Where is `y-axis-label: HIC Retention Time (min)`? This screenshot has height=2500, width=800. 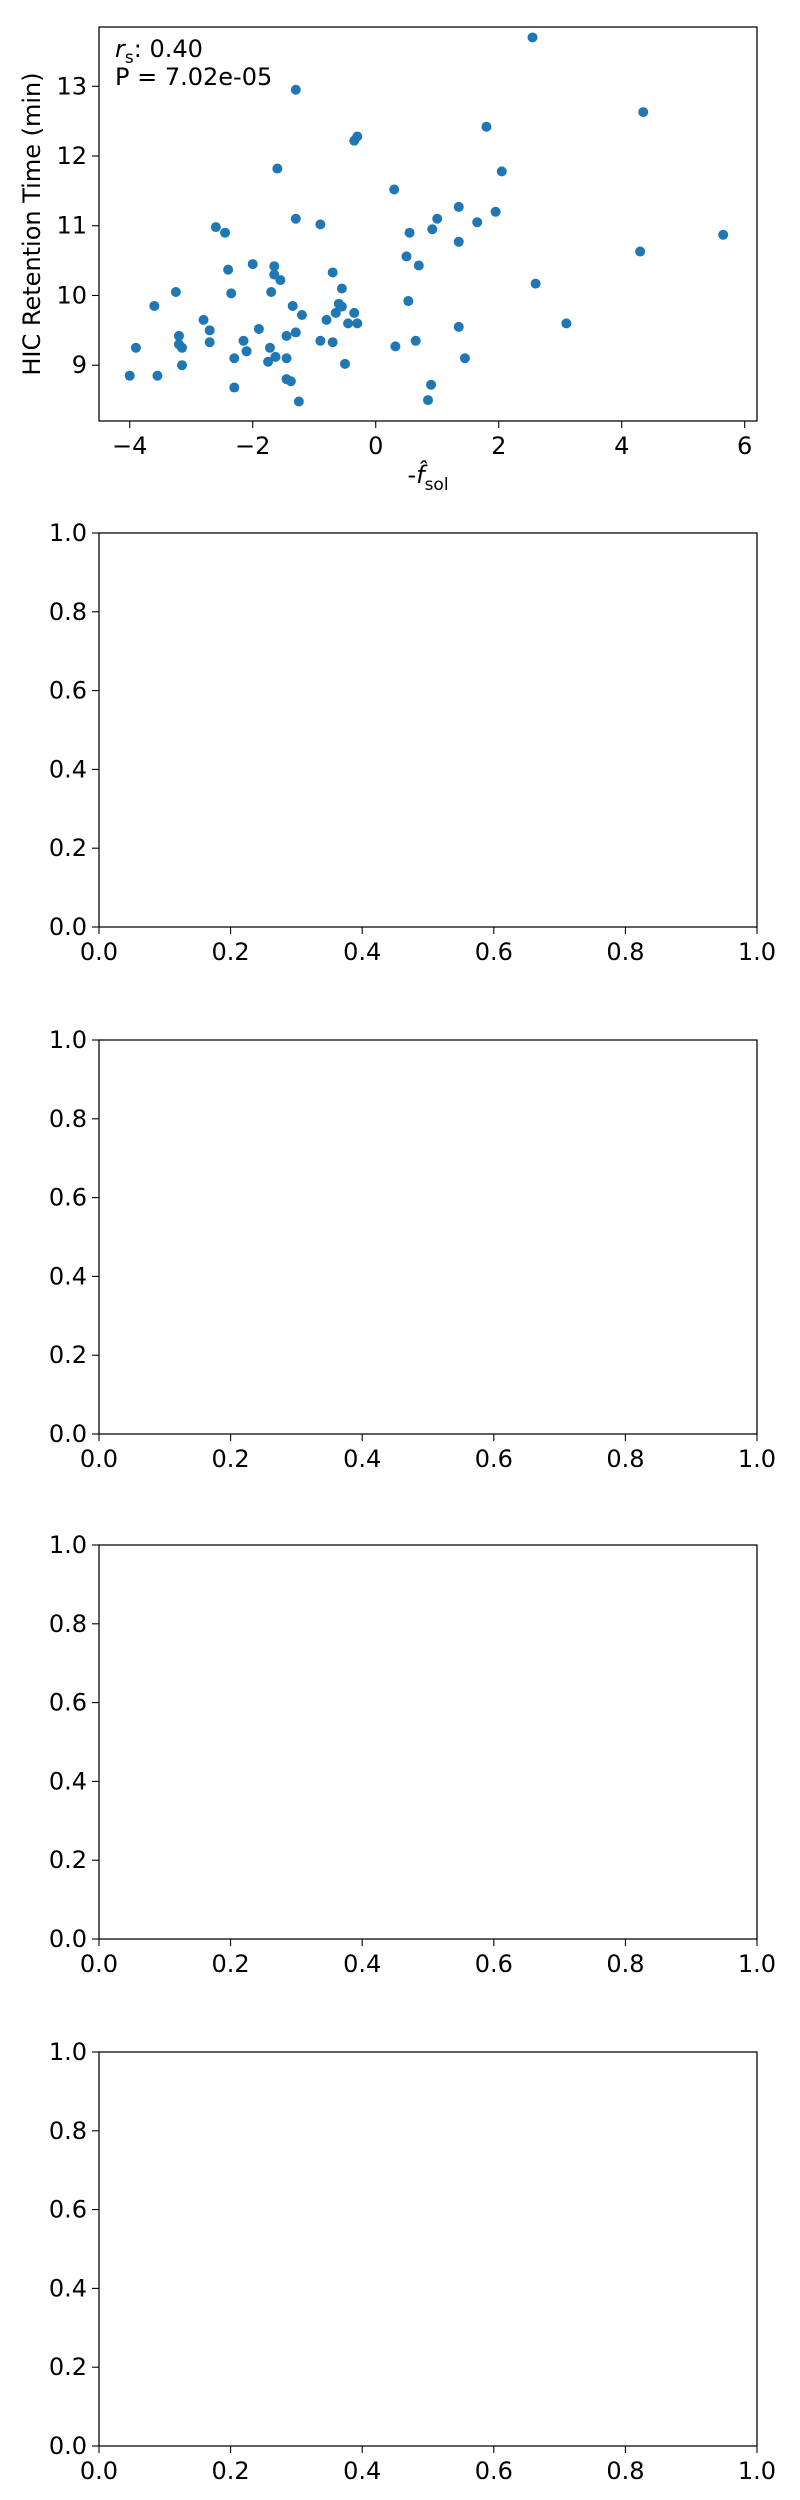 y-axis-label: HIC Retention Time (min) is located at coordinates (32, 223).